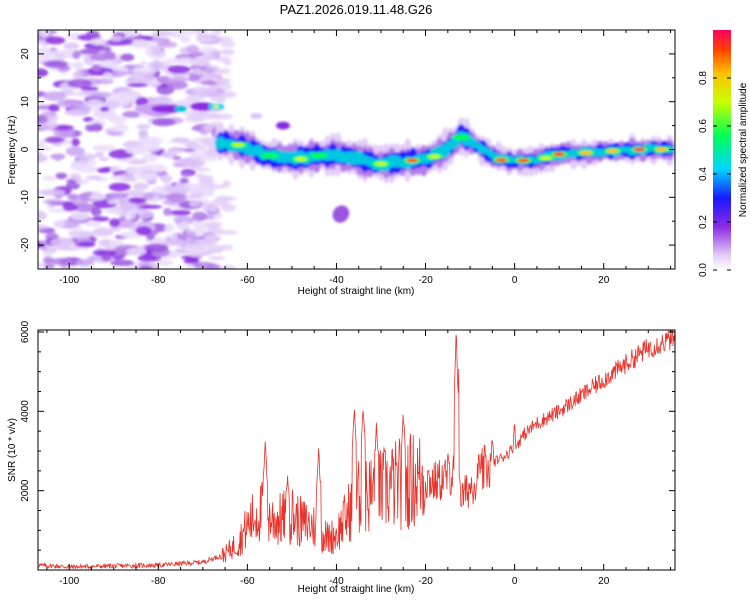  Describe the element at coordinates (356, 9) in the screenshot. I see `chart-title: PAZ1.2026.019.11.48.G26` at that location.